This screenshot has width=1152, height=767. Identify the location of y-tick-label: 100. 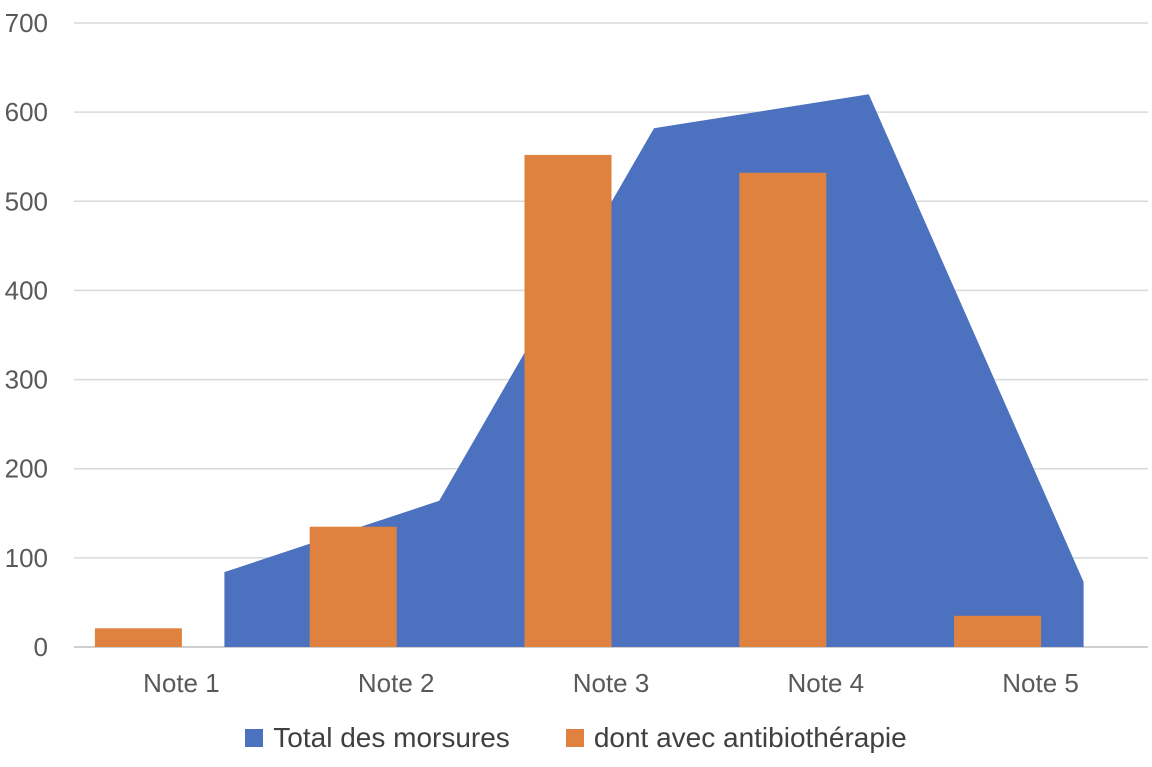
(26, 558).